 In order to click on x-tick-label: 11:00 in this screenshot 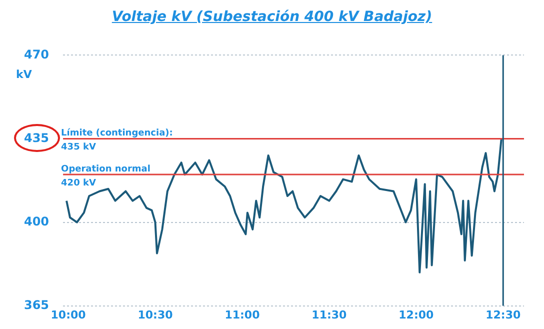, I will do `click(242, 315)`.